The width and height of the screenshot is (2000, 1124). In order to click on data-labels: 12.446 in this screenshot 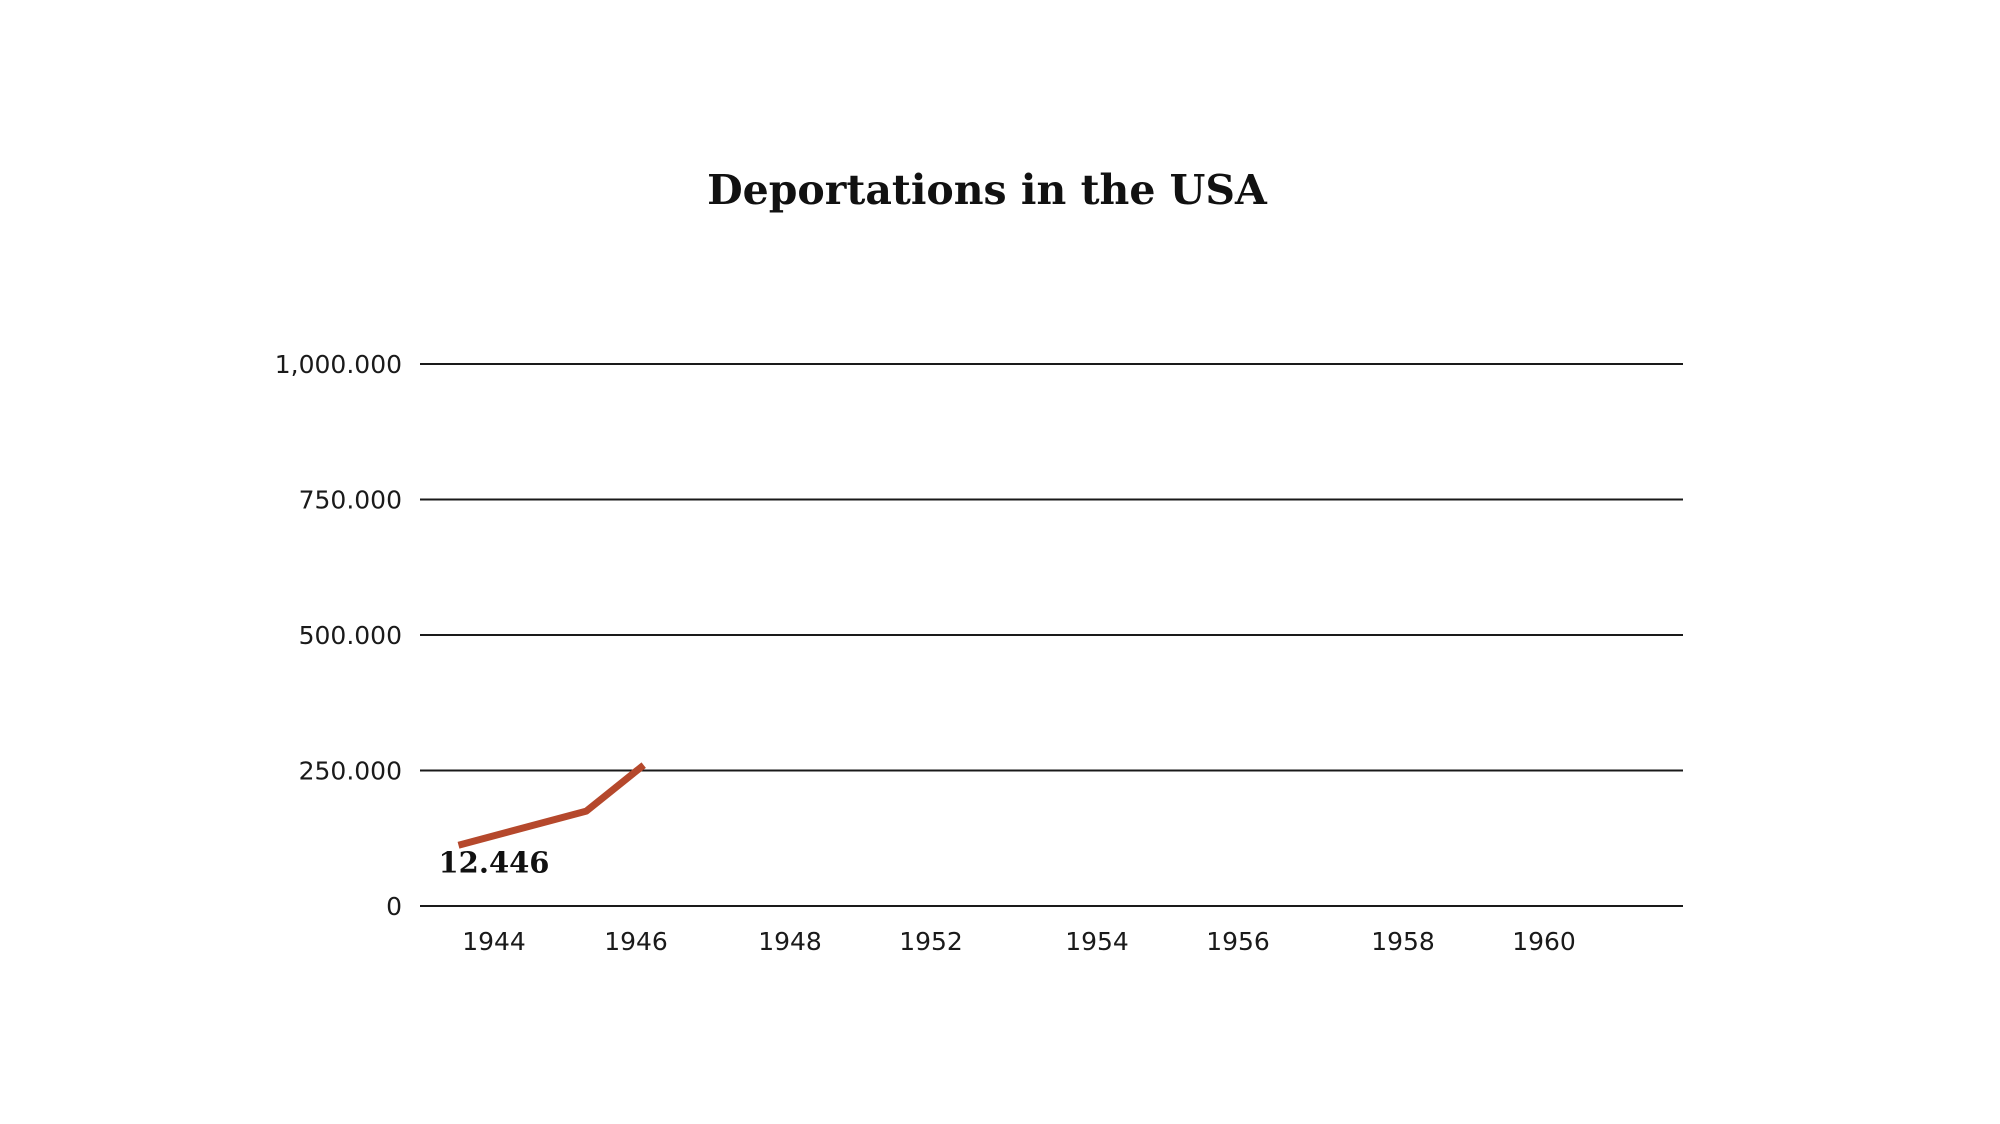, I will do `click(494, 862)`.